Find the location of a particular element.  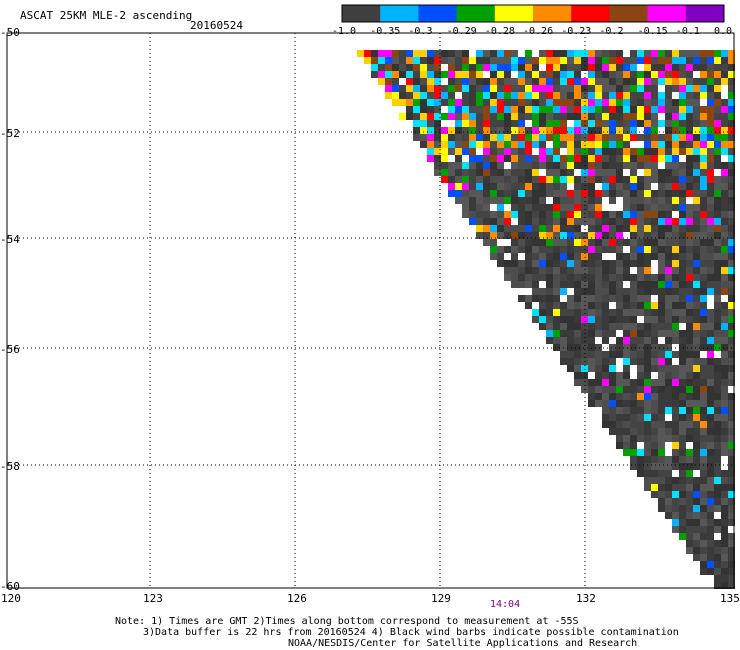

colorbar-label: -0.23 is located at coordinates (576, 31).